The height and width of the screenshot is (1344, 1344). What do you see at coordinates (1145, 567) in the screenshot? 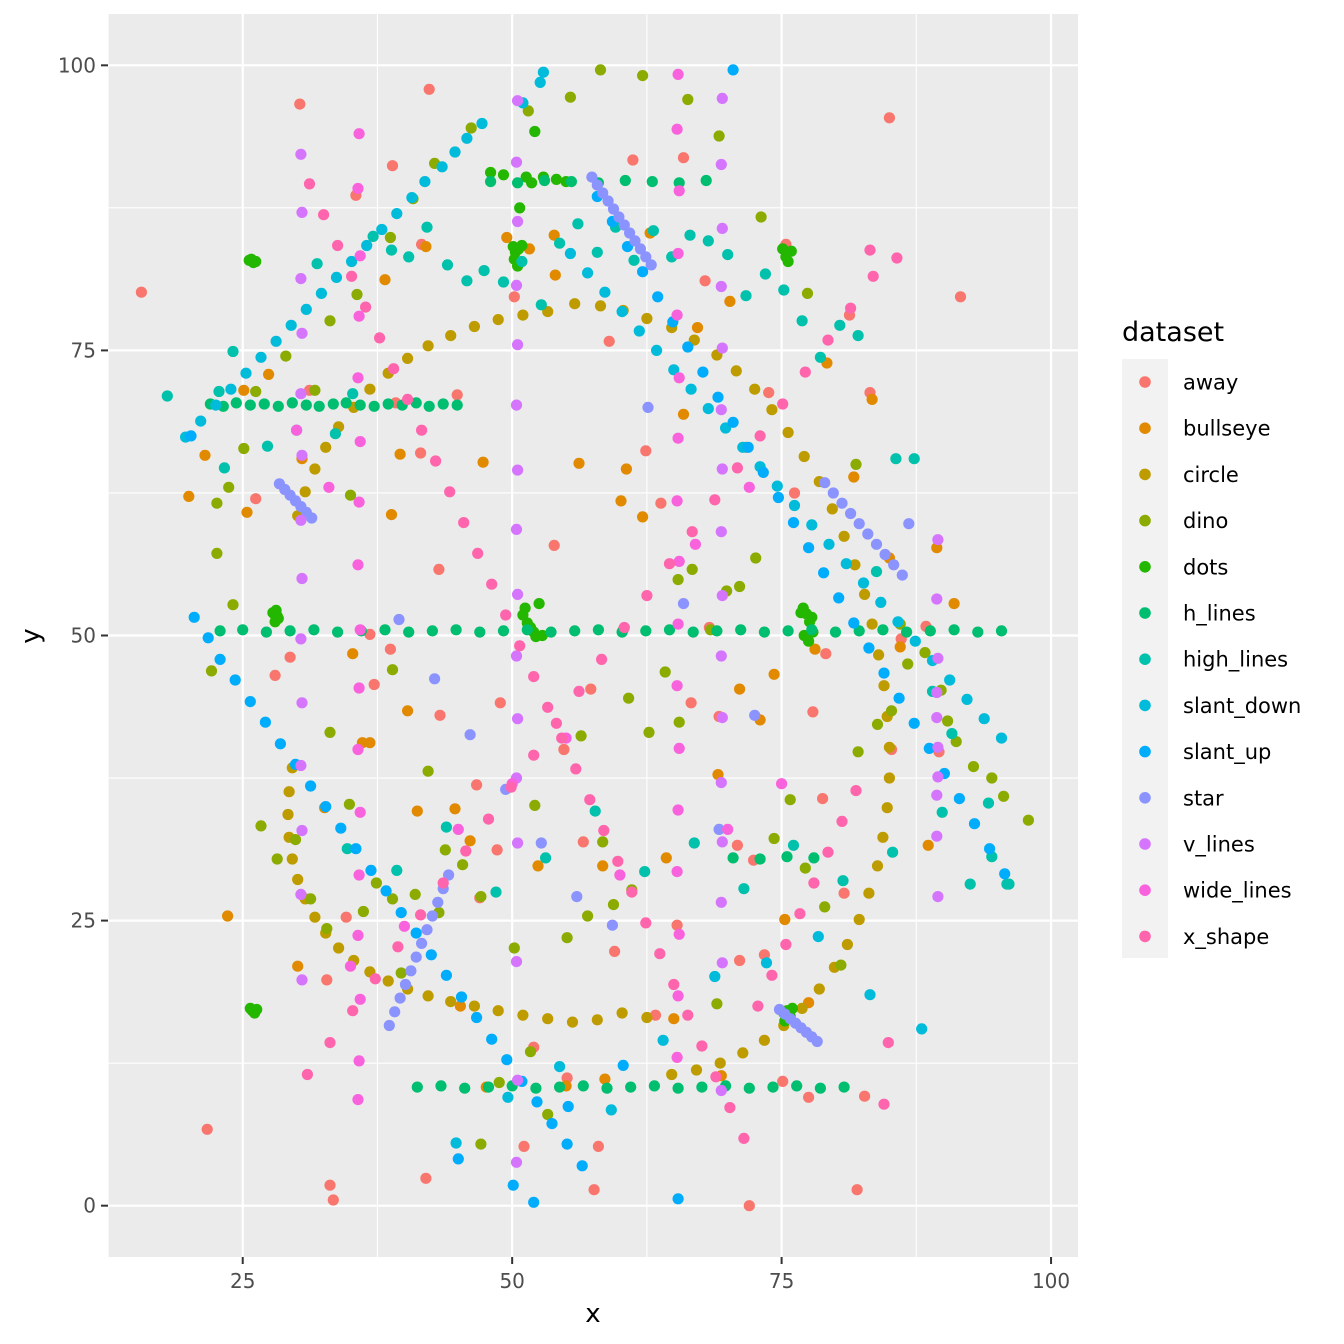
I see `legend-key-dots` at bounding box center [1145, 567].